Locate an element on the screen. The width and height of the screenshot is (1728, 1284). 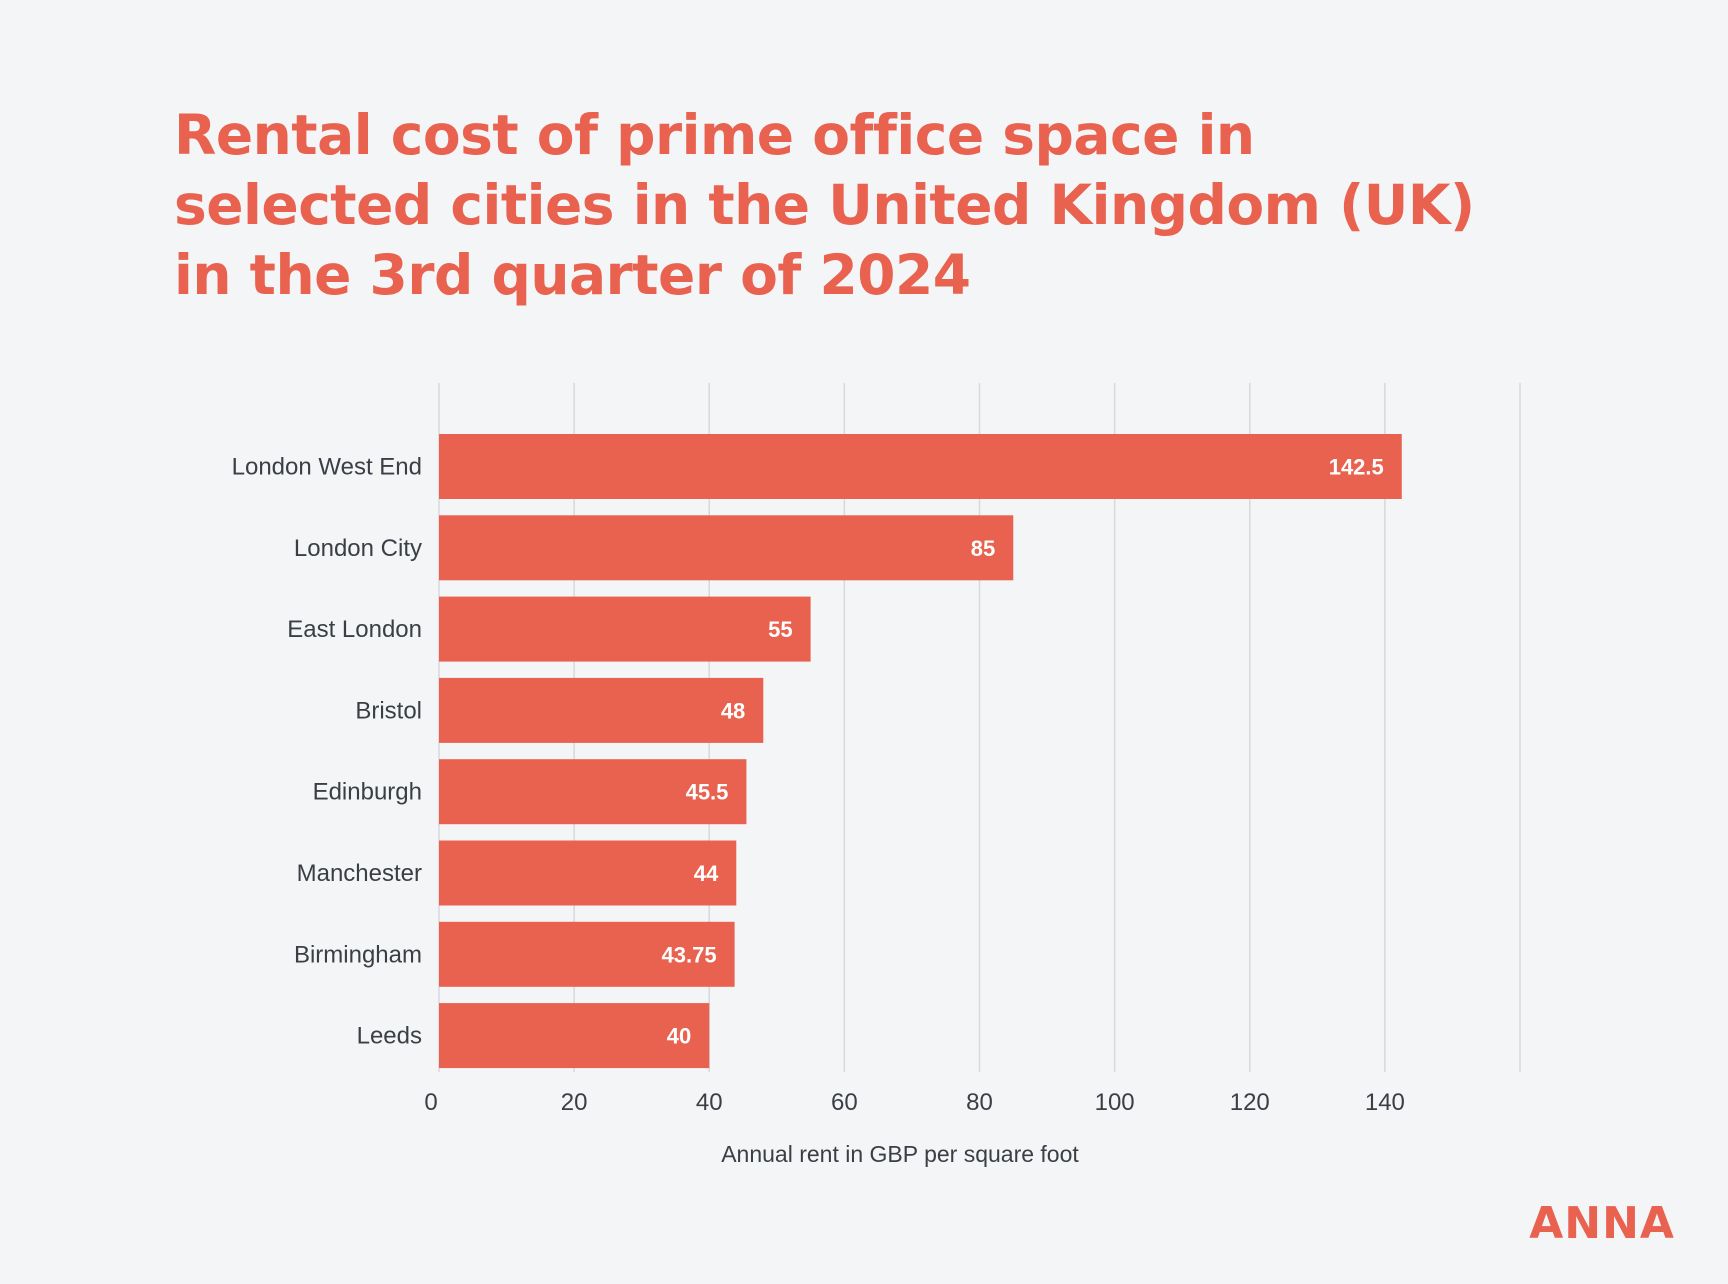
category-label: Leeds is located at coordinates (389, 1036).